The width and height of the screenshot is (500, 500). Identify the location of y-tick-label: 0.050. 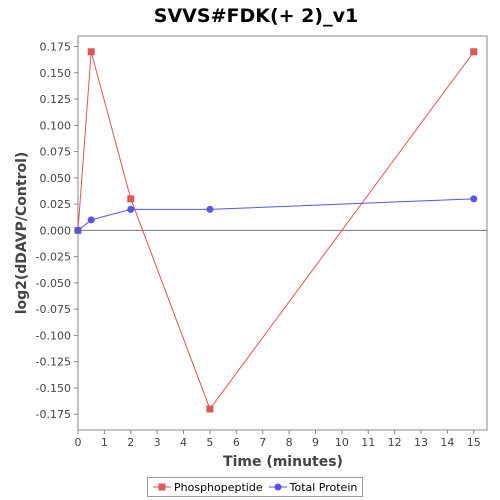
(56, 178).